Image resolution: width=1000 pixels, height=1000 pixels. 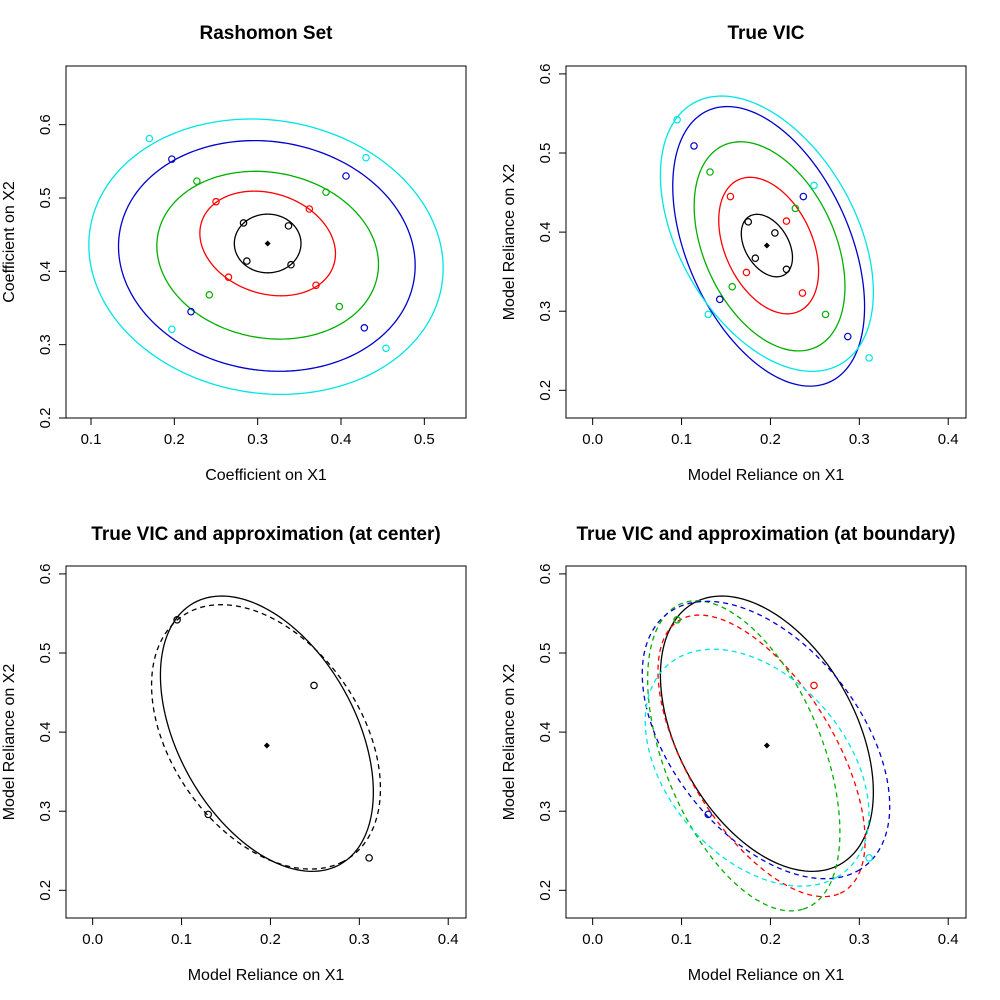 I want to click on panel-title: Rashomon Set, so click(x=266, y=33).